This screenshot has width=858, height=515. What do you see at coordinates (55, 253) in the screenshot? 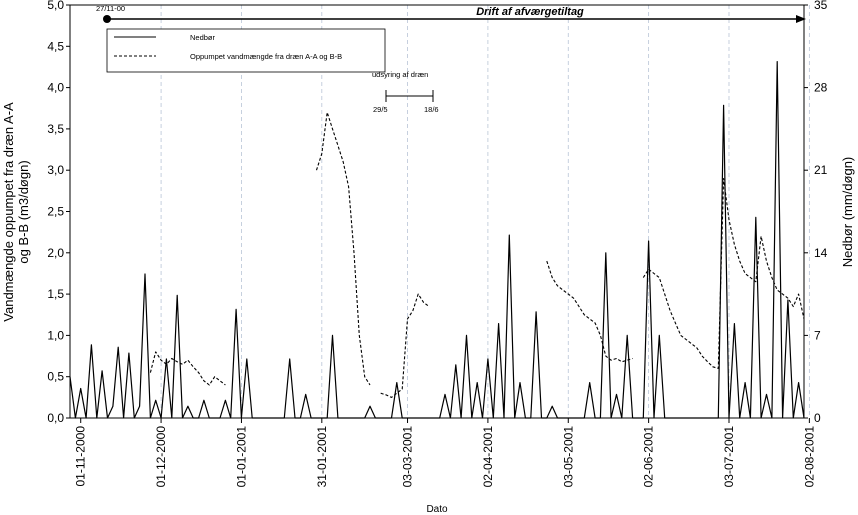
I see `left-y-tick-label: 2,0` at bounding box center [55, 253].